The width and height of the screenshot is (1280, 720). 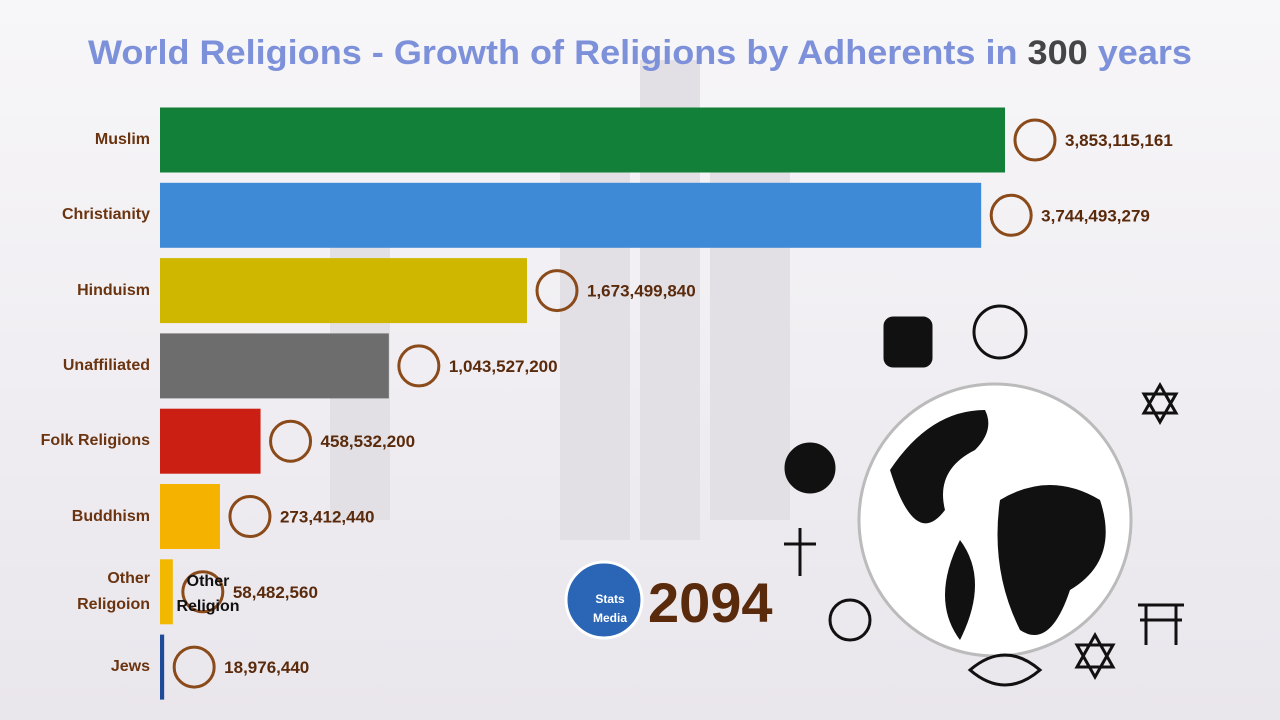 I want to click on category-label: Muslim, so click(x=122, y=139).